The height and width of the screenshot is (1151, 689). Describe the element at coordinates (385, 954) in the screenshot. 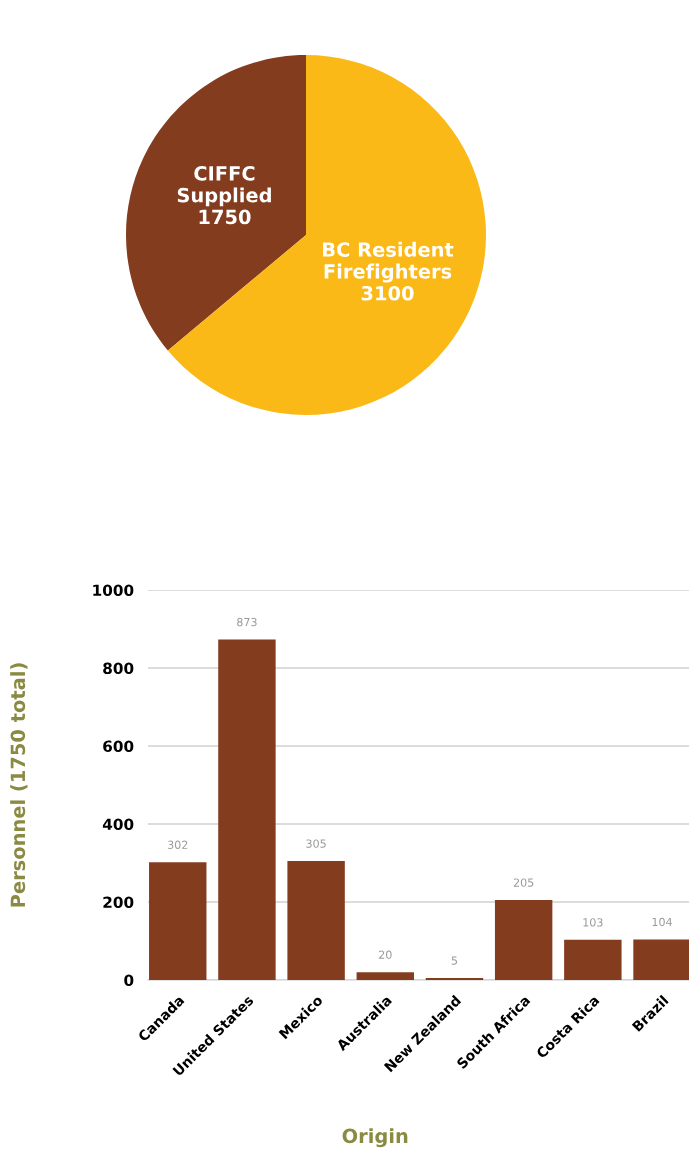

I see `data-label: 20` at that location.